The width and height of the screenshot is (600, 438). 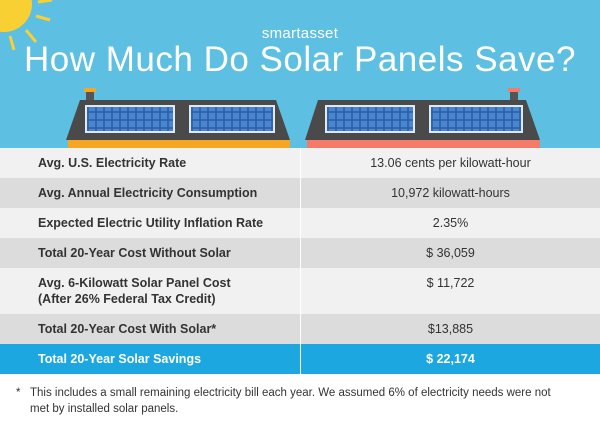 What do you see at coordinates (450, 163) in the screenshot?
I see `row-value: 13.06 cents per kilowatt-hour` at bounding box center [450, 163].